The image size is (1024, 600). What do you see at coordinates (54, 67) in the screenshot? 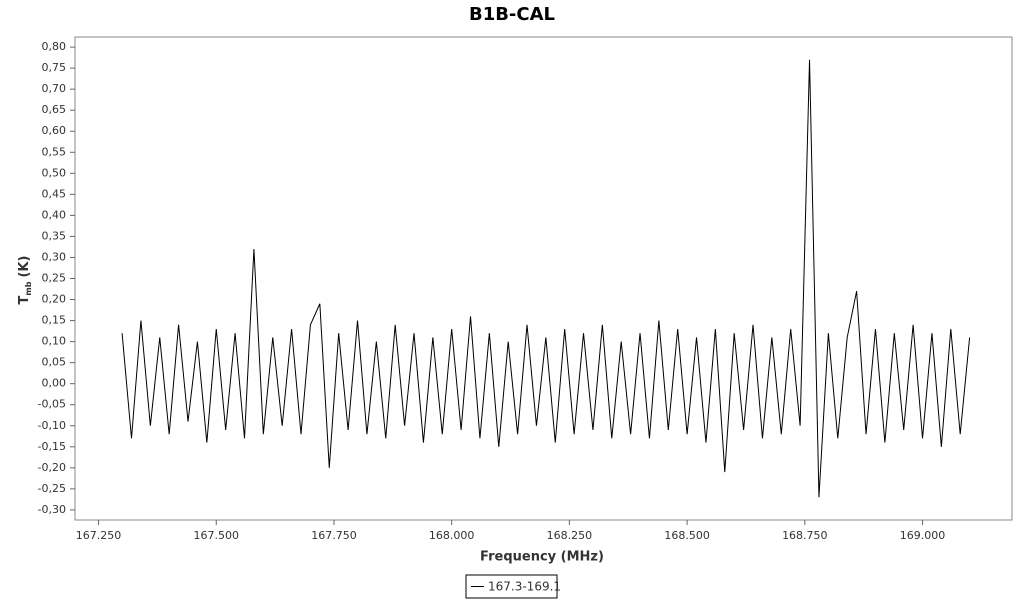
I see `y-tick-label: 0,75` at bounding box center [54, 67].